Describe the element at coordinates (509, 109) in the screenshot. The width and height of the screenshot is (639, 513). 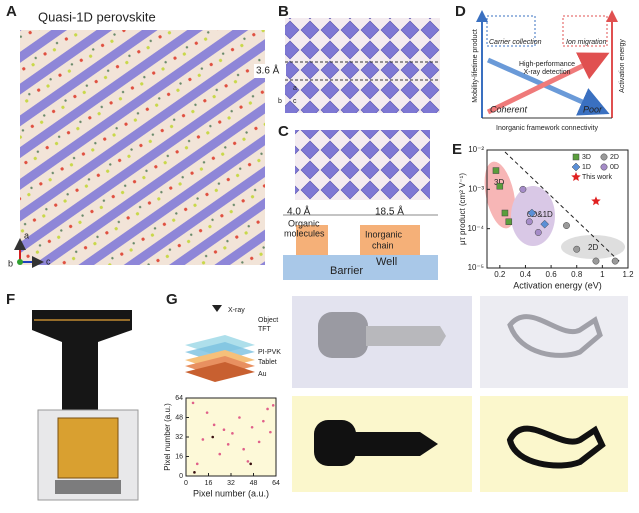
I see `label: Coherent` at that location.